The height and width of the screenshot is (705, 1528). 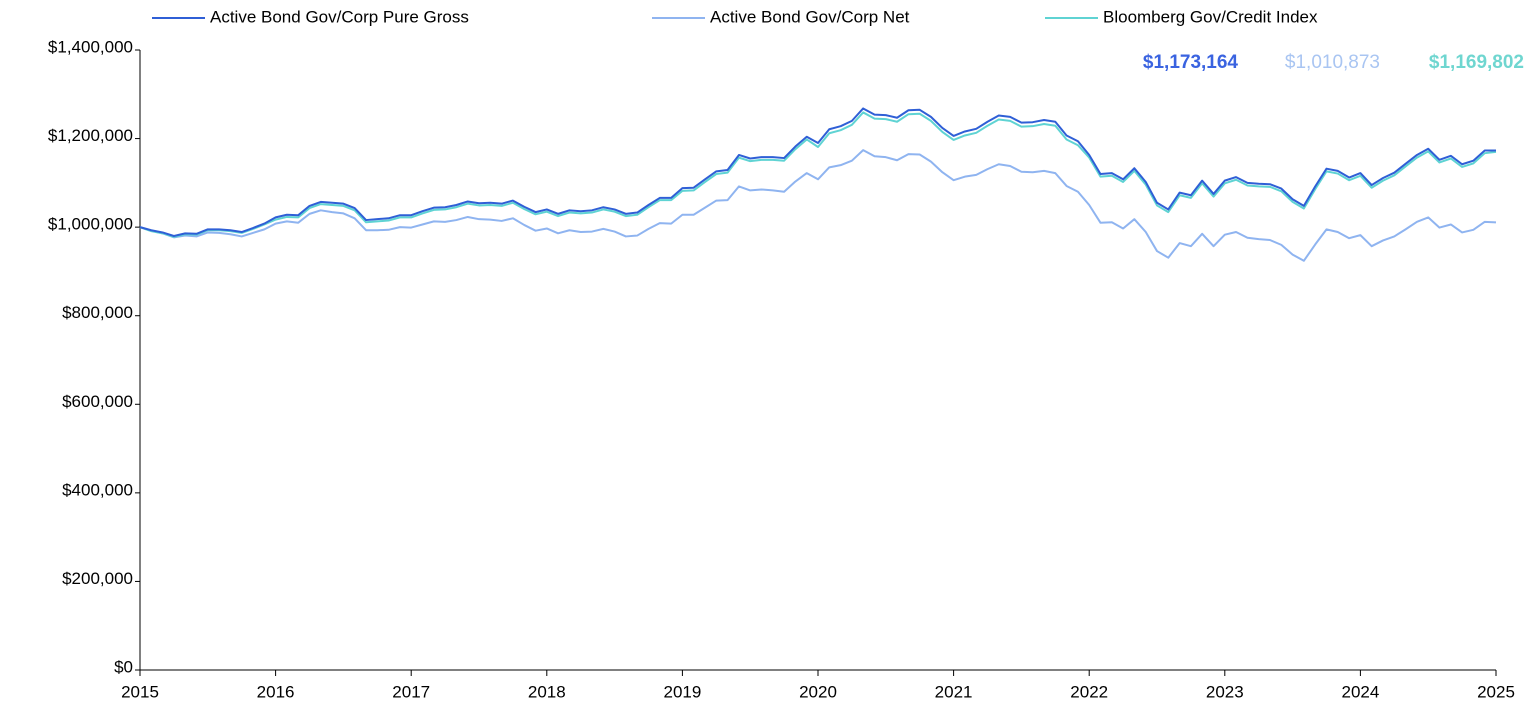 What do you see at coordinates (1496, 691) in the screenshot?
I see `x-tick-label: 2025` at bounding box center [1496, 691].